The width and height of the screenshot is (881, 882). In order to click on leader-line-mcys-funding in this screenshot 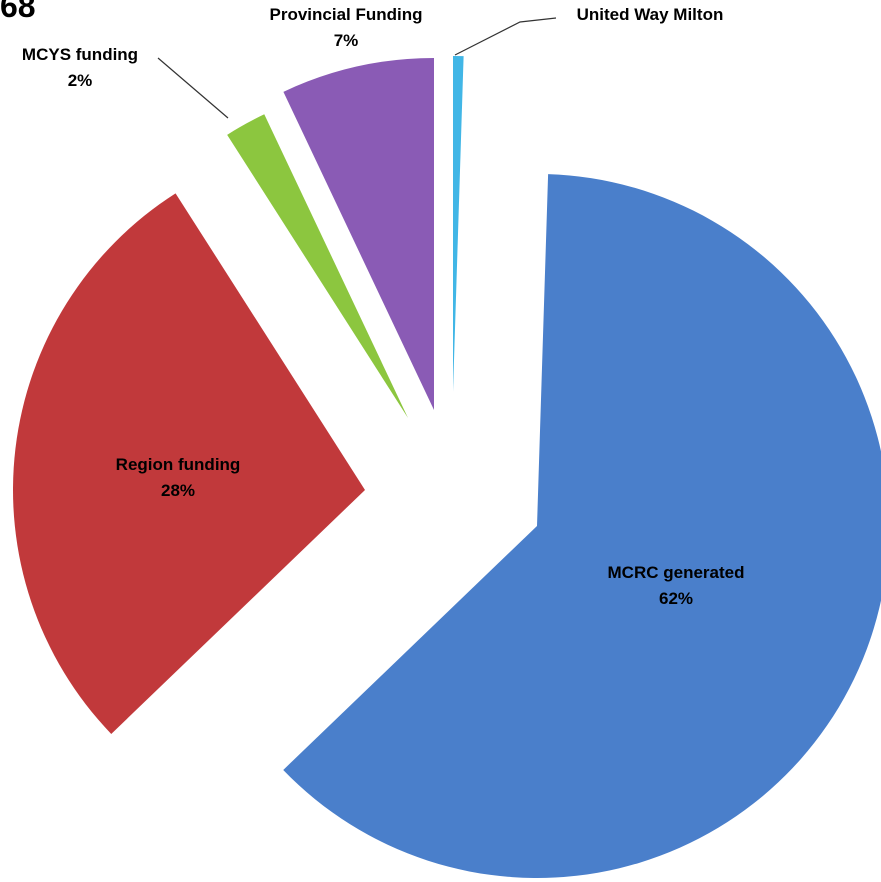, I will do `click(193, 88)`.